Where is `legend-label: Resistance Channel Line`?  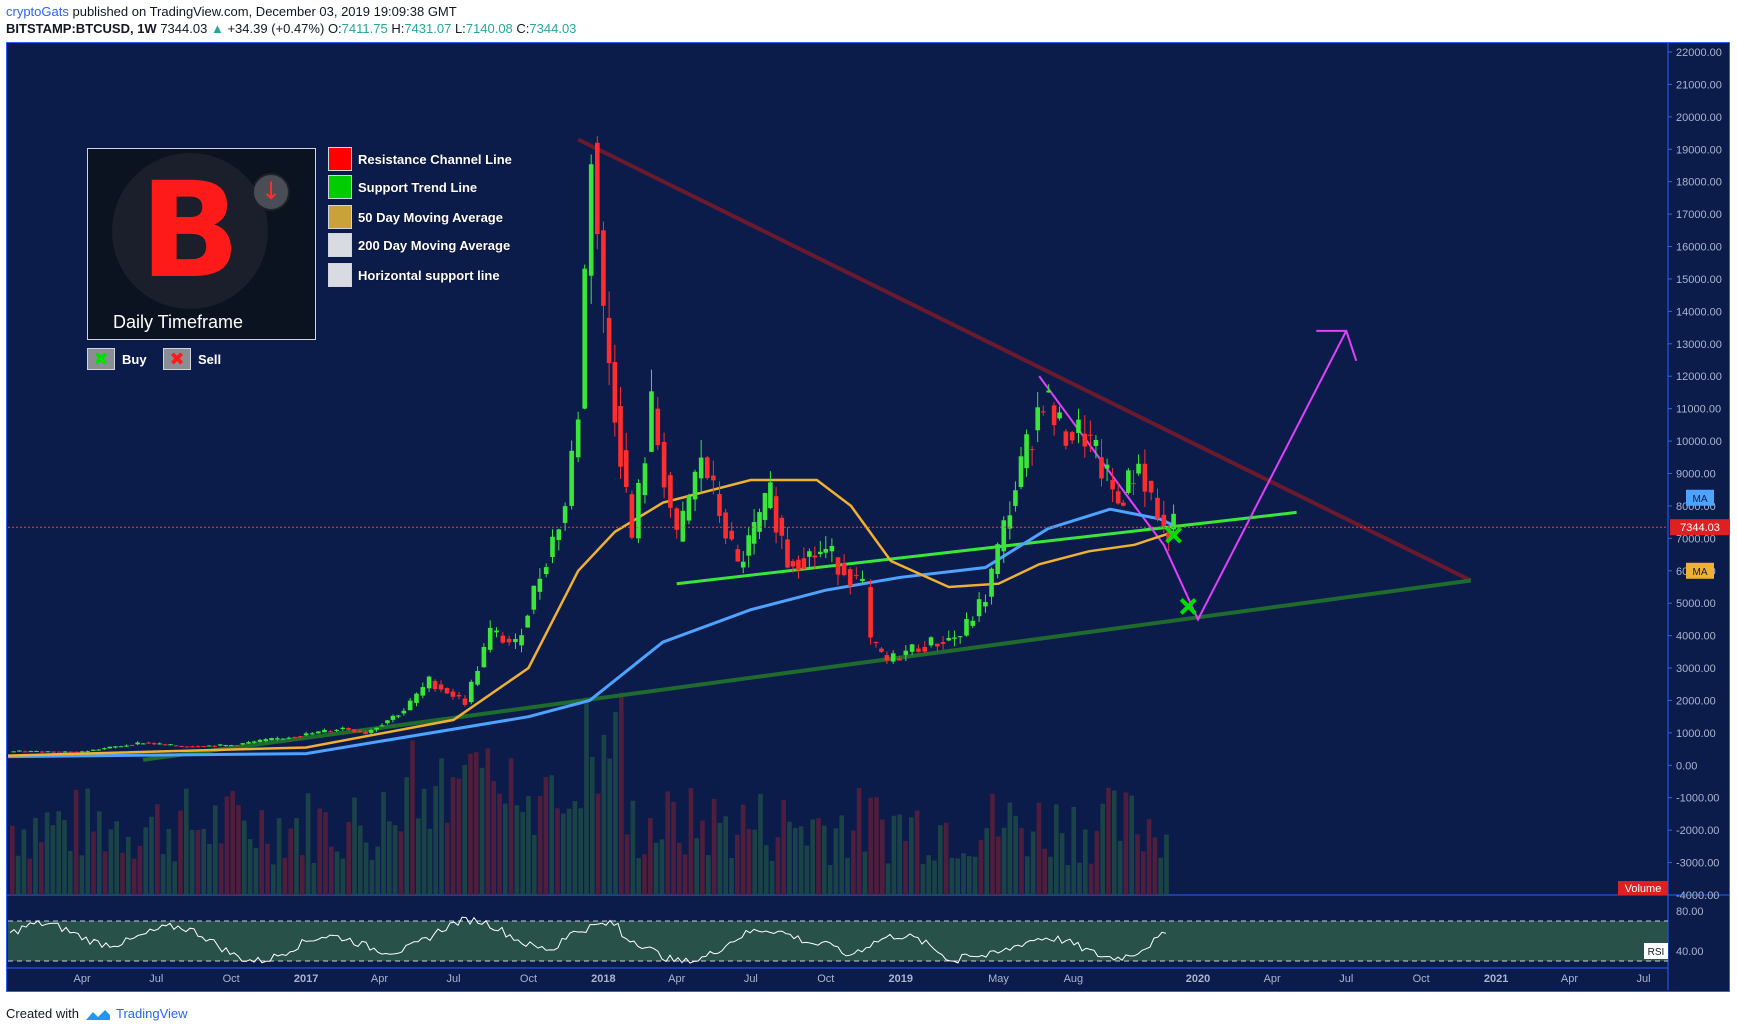 legend-label: Resistance Channel Line is located at coordinates (435, 159).